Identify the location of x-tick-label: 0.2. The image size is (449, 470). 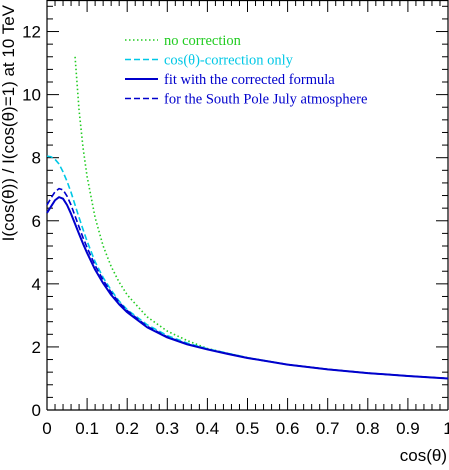
(127, 428).